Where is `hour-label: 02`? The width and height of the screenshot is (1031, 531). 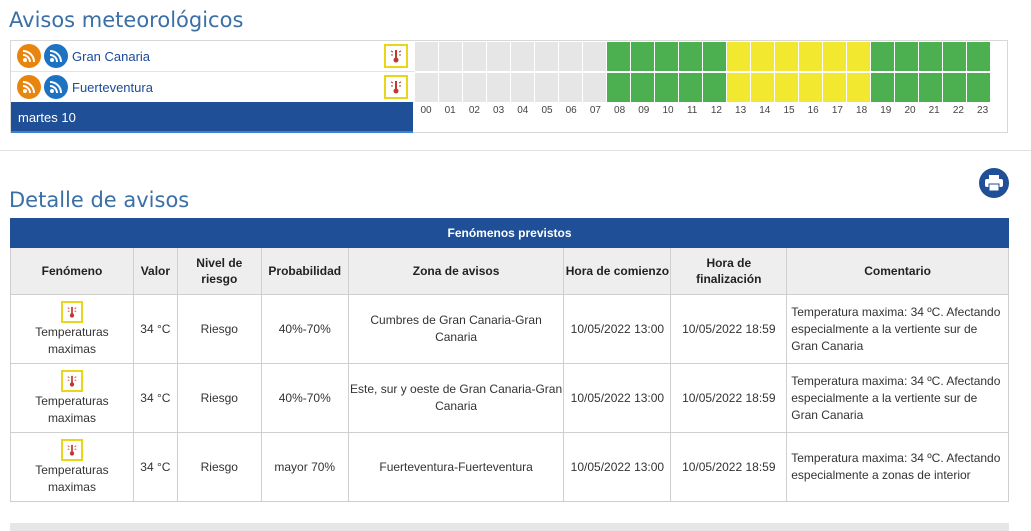 hour-label: 02 is located at coordinates (474, 110).